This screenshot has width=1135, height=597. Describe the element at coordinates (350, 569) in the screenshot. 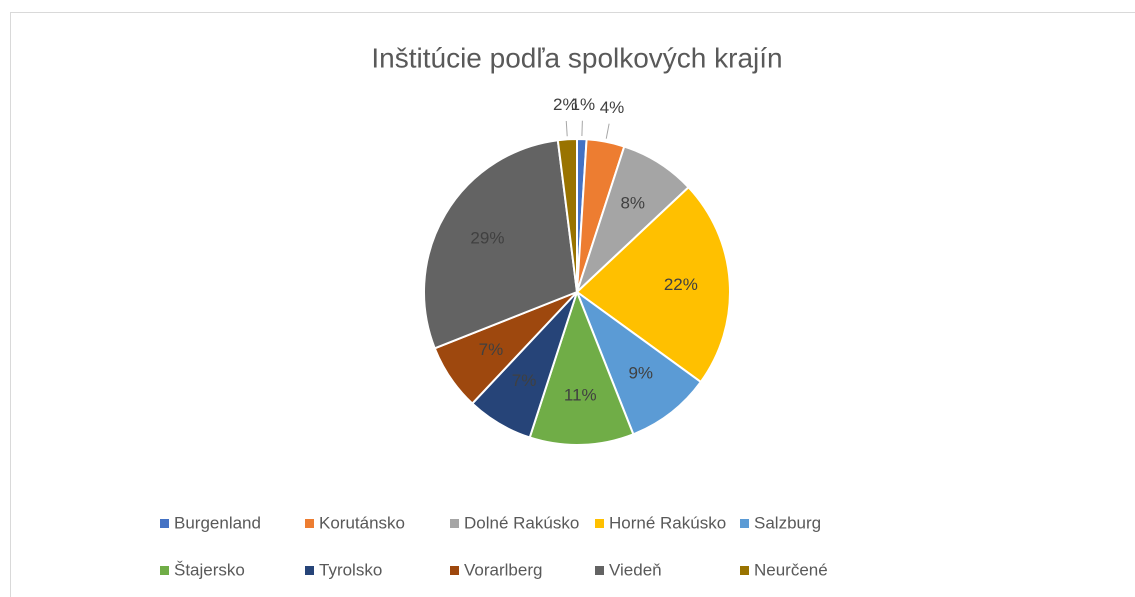

I see `legend-label: Tyrolsko` at that location.